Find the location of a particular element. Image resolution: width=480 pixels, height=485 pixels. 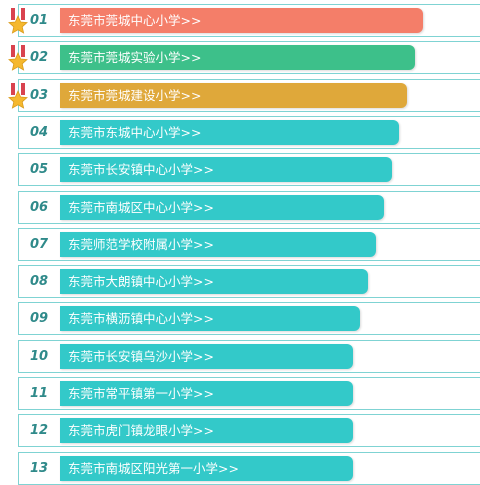

ranking-bar: 东莞市长安镇乌沙小学>> is located at coordinates (206, 356).